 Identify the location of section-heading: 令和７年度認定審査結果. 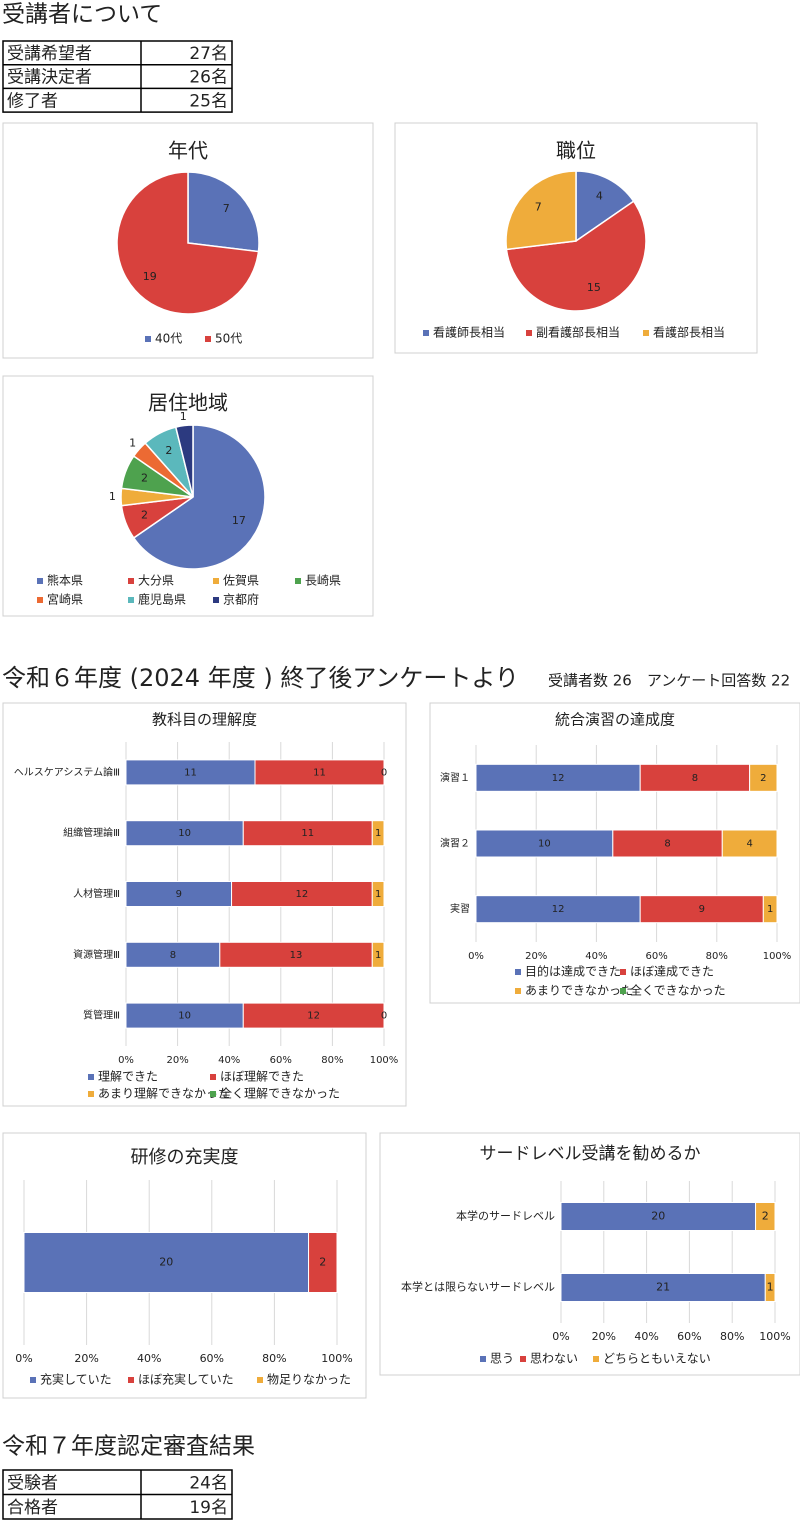
(128, 1447).